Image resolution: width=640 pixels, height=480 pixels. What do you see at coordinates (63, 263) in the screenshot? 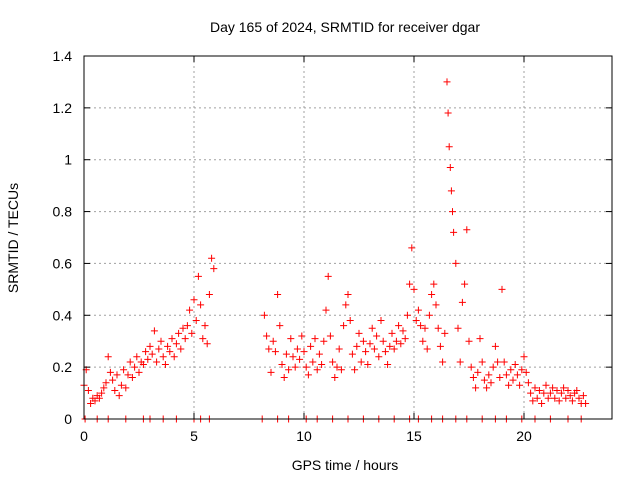
I see `y-tick-label: 0.6` at bounding box center [63, 263].